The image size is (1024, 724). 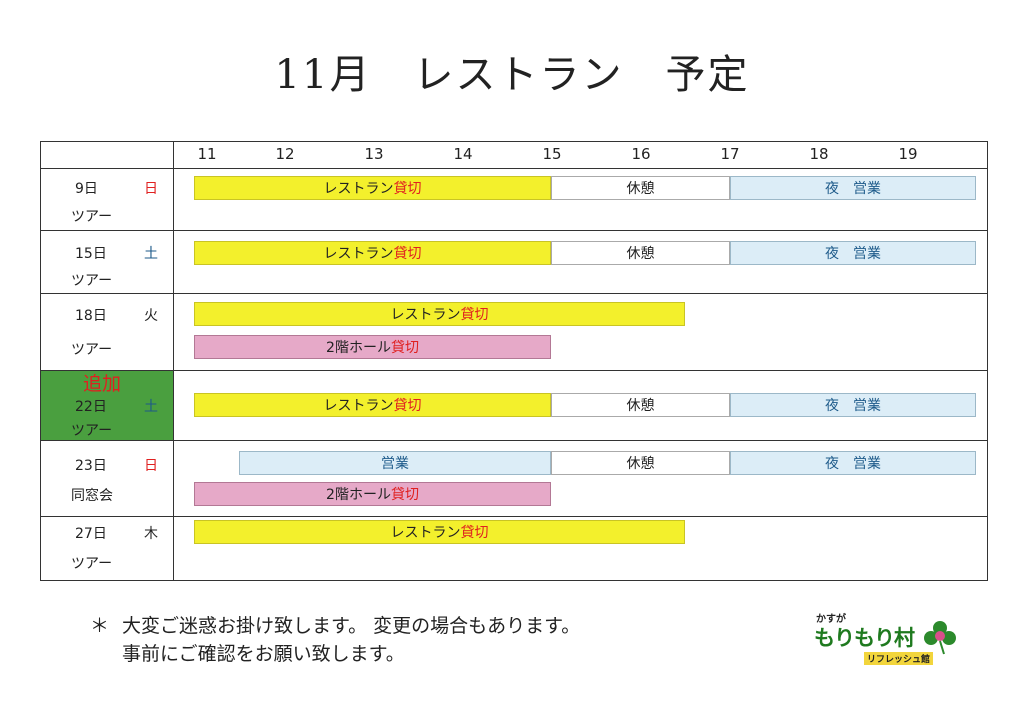 What do you see at coordinates (819, 154) in the screenshot?
I see `hour-label: 18` at bounding box center [819, 154].